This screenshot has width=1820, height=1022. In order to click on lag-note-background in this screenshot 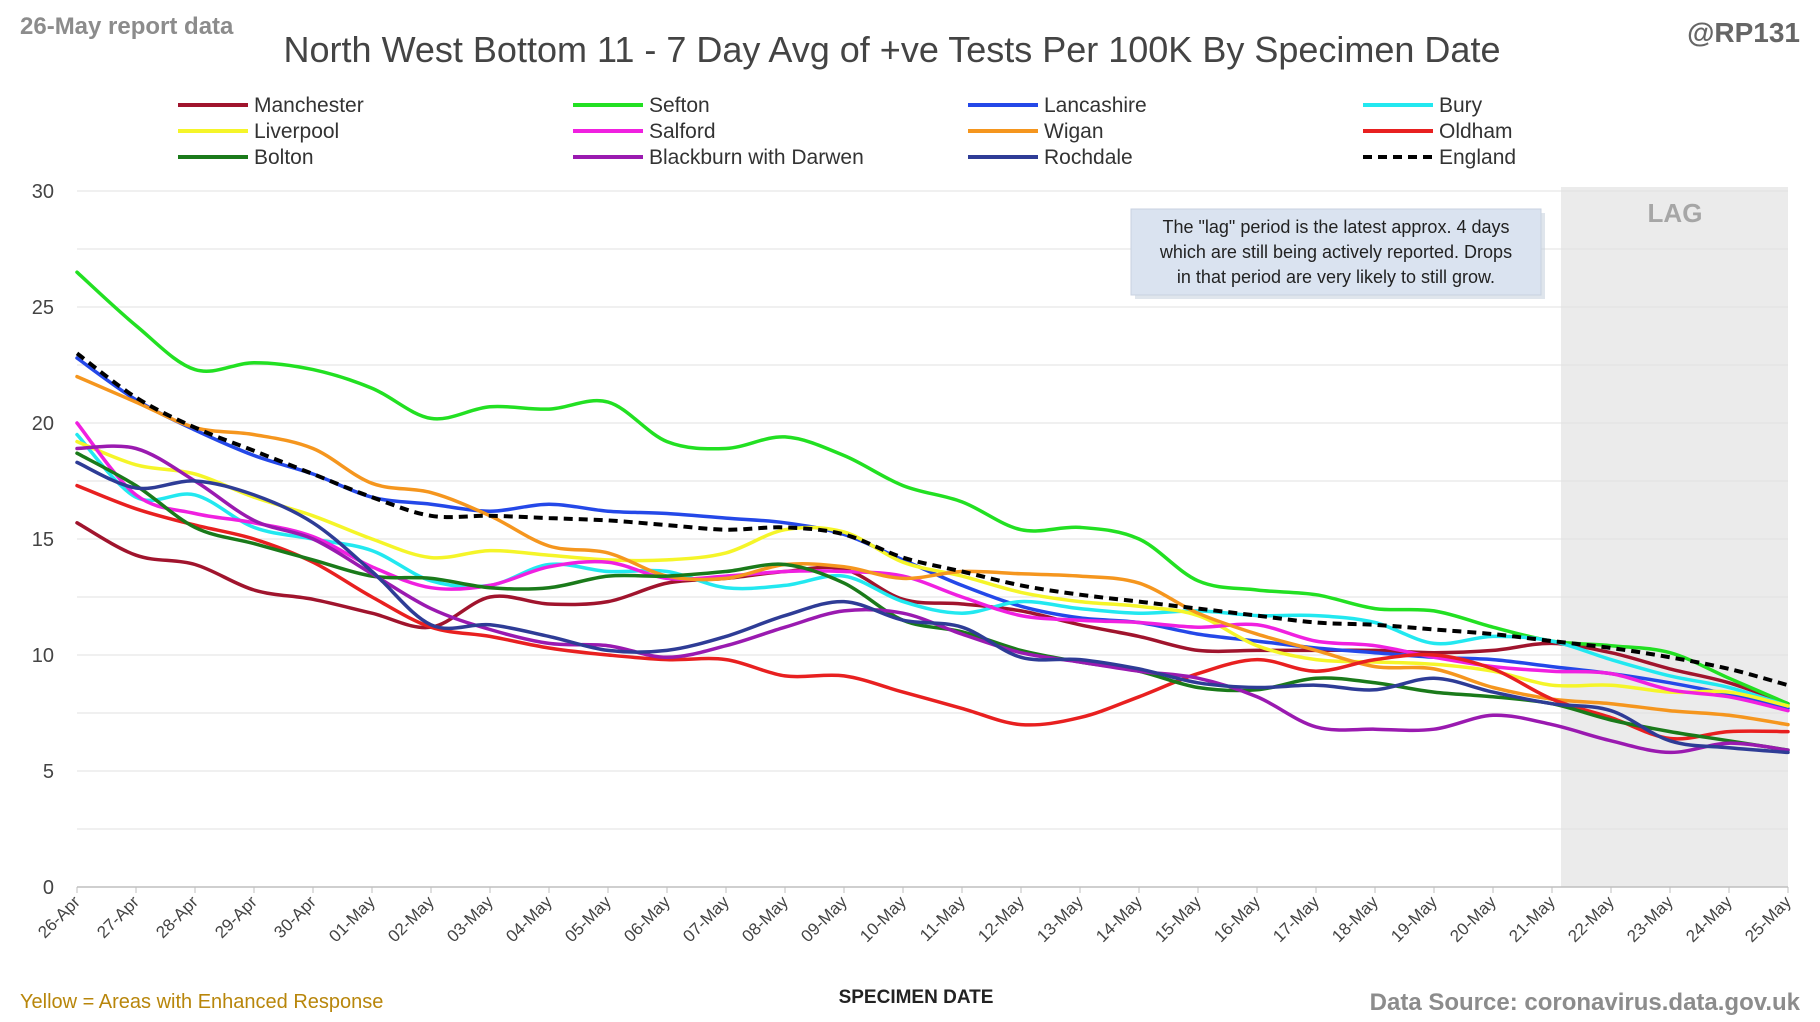, I will do `click(1336, 252)`.